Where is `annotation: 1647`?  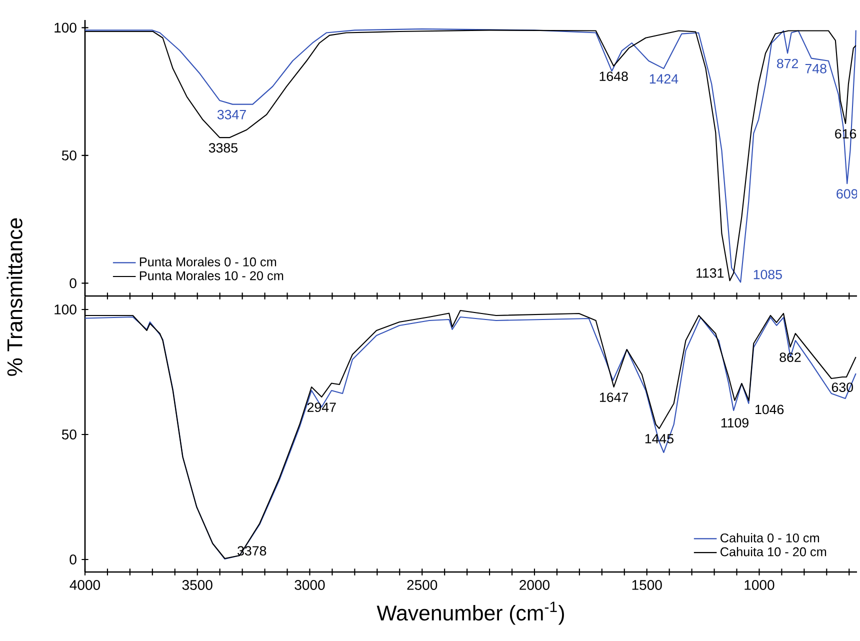 annotation: 1647 is located at coordinates (614, 397).